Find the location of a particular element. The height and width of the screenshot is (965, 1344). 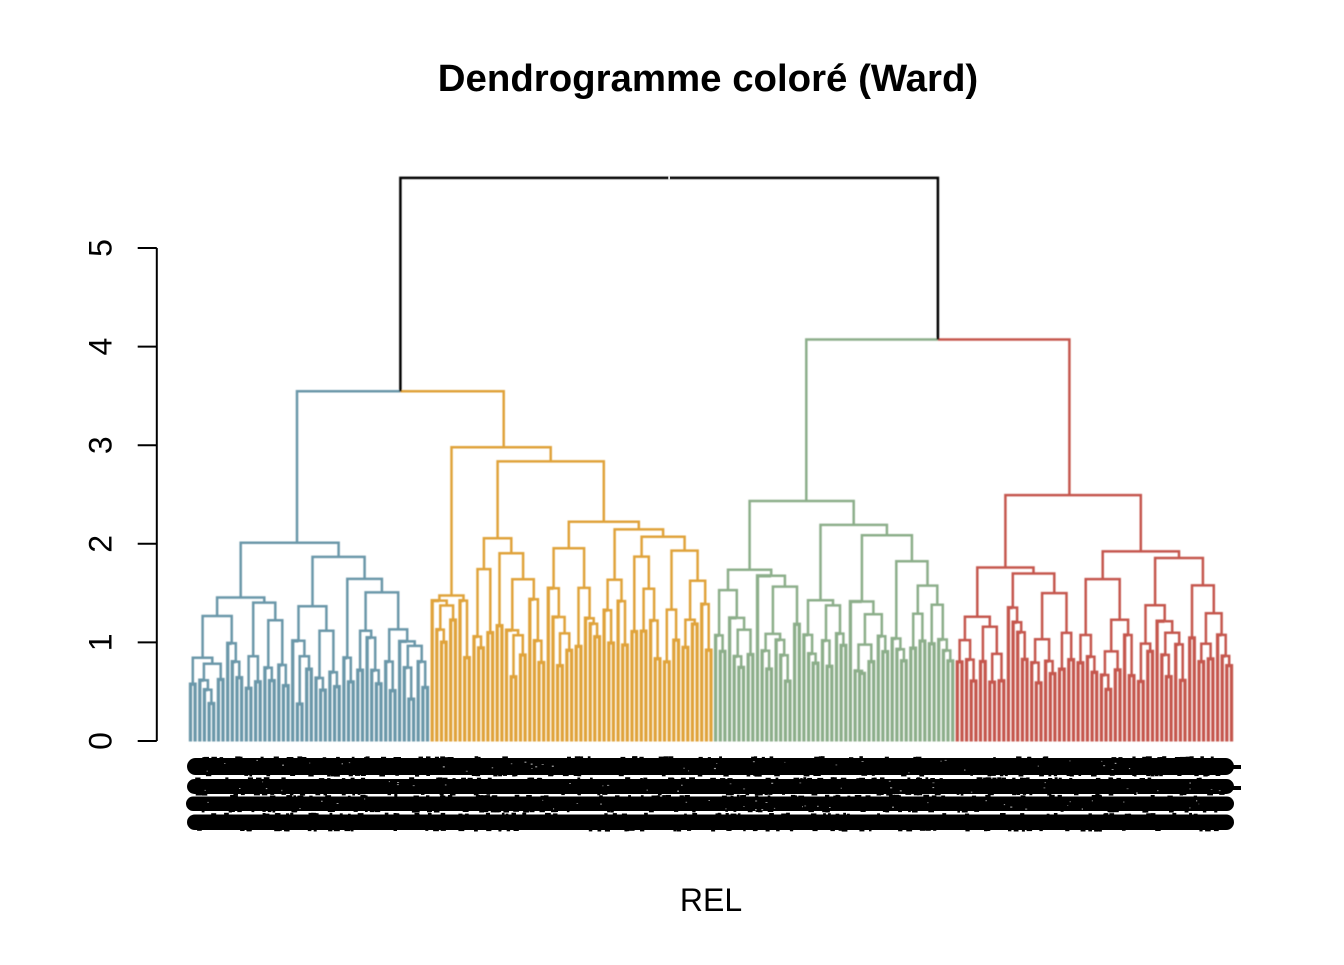

svg-text: 5 is located at coordinates (101, 248).